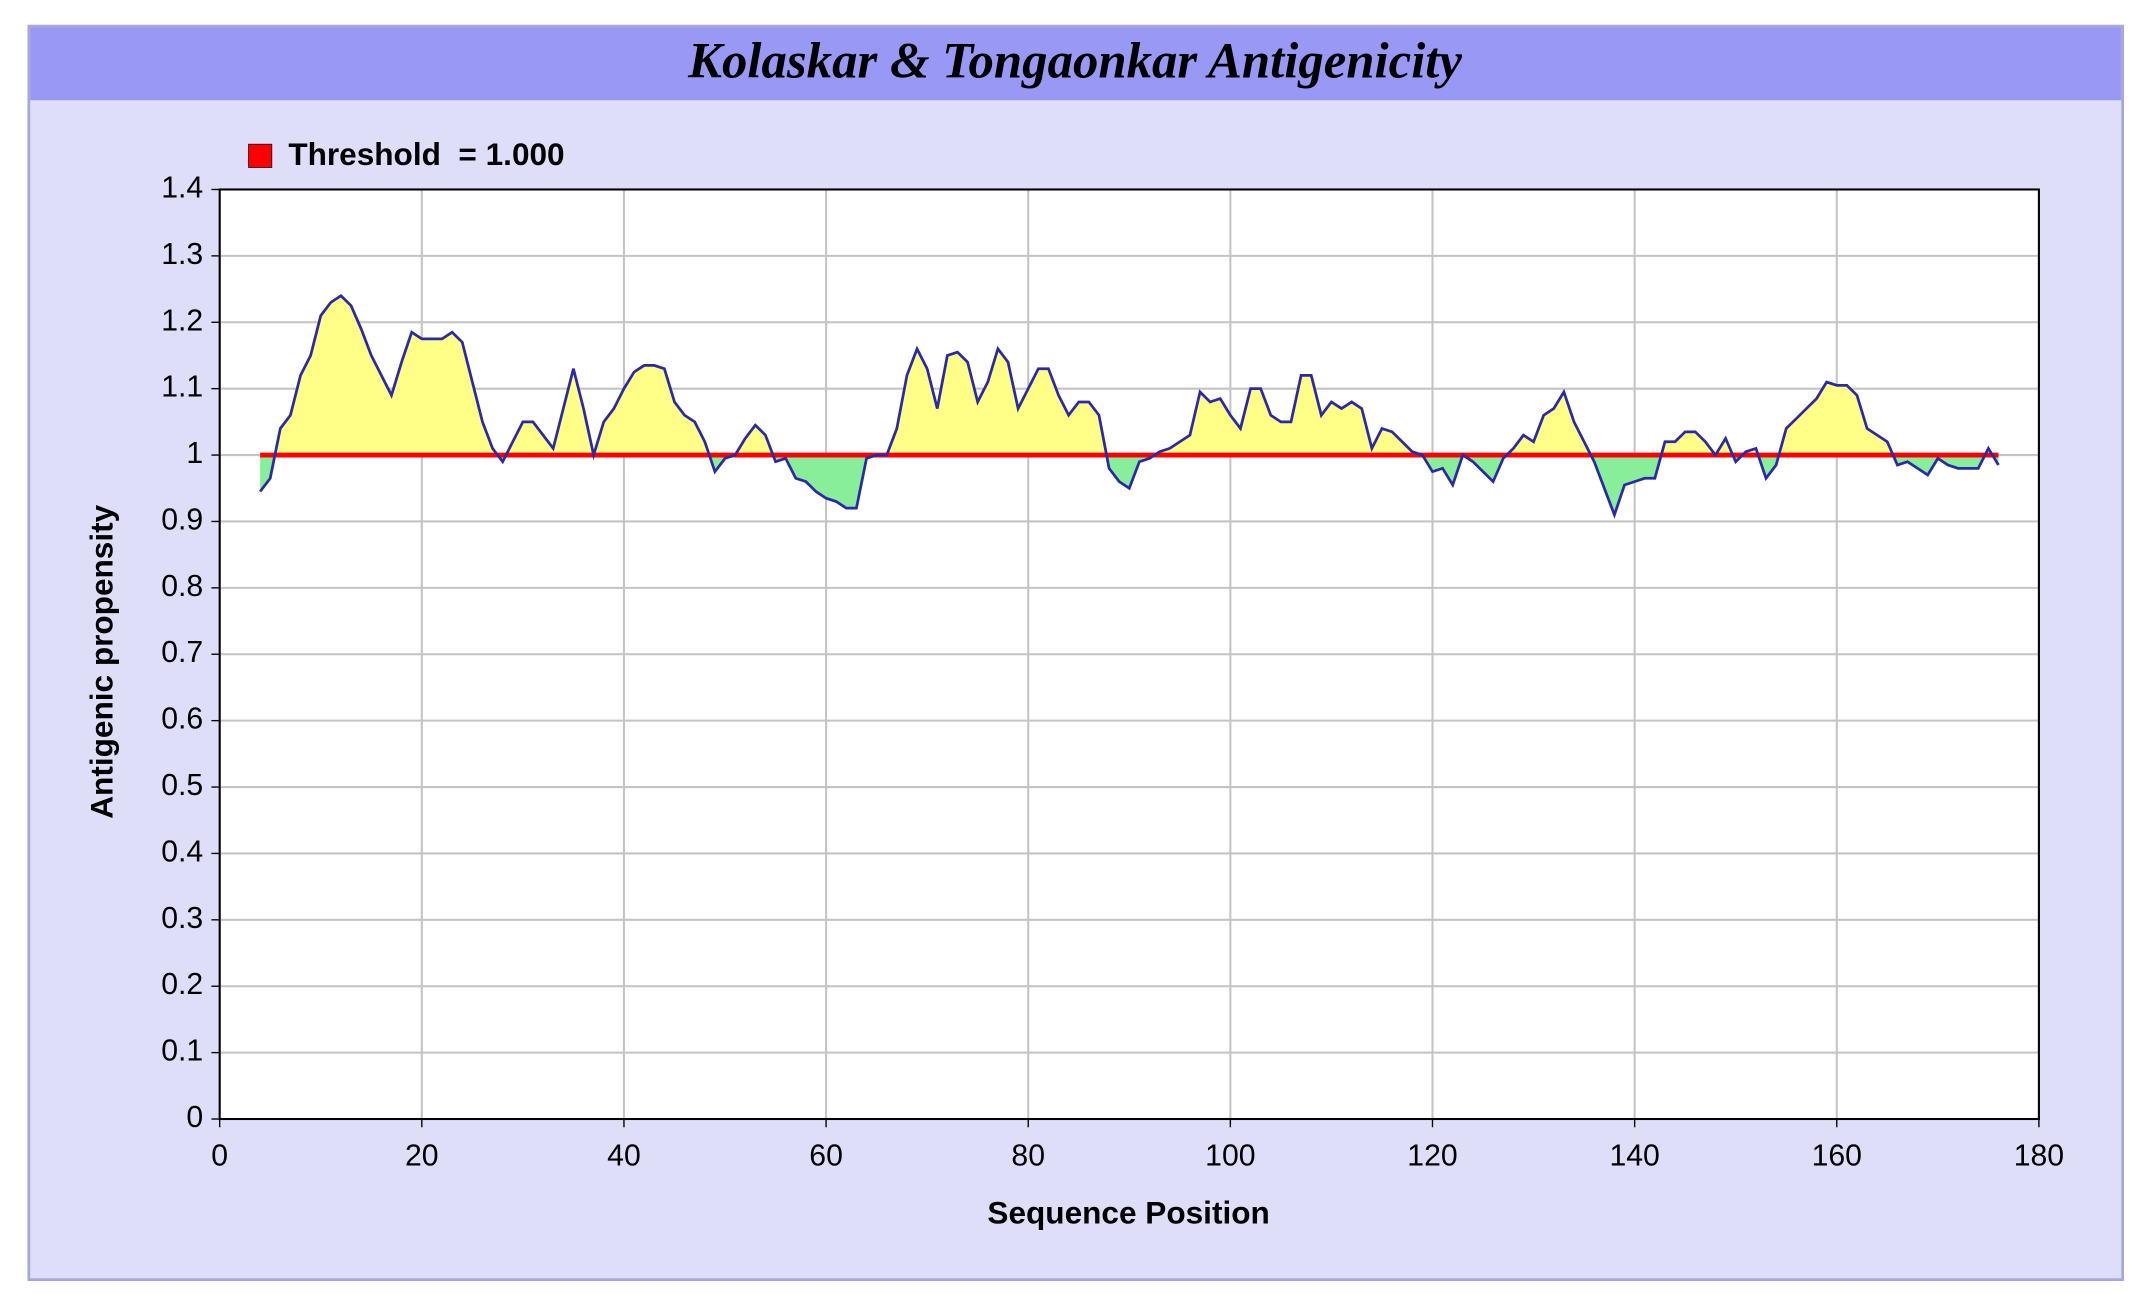 This screenshot has width=2146, height=1303. I want to click on y-tick-label: 0.3, so click(182, 918).